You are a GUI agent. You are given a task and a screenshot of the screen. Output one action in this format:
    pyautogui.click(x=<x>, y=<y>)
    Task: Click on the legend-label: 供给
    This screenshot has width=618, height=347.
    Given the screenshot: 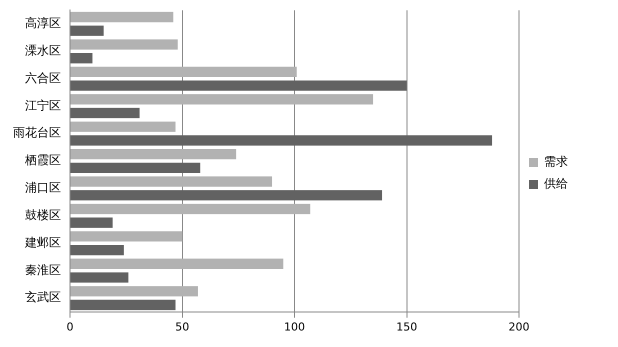 What is the action you would take?
    pyautogui.click(x=556, y=183)
    